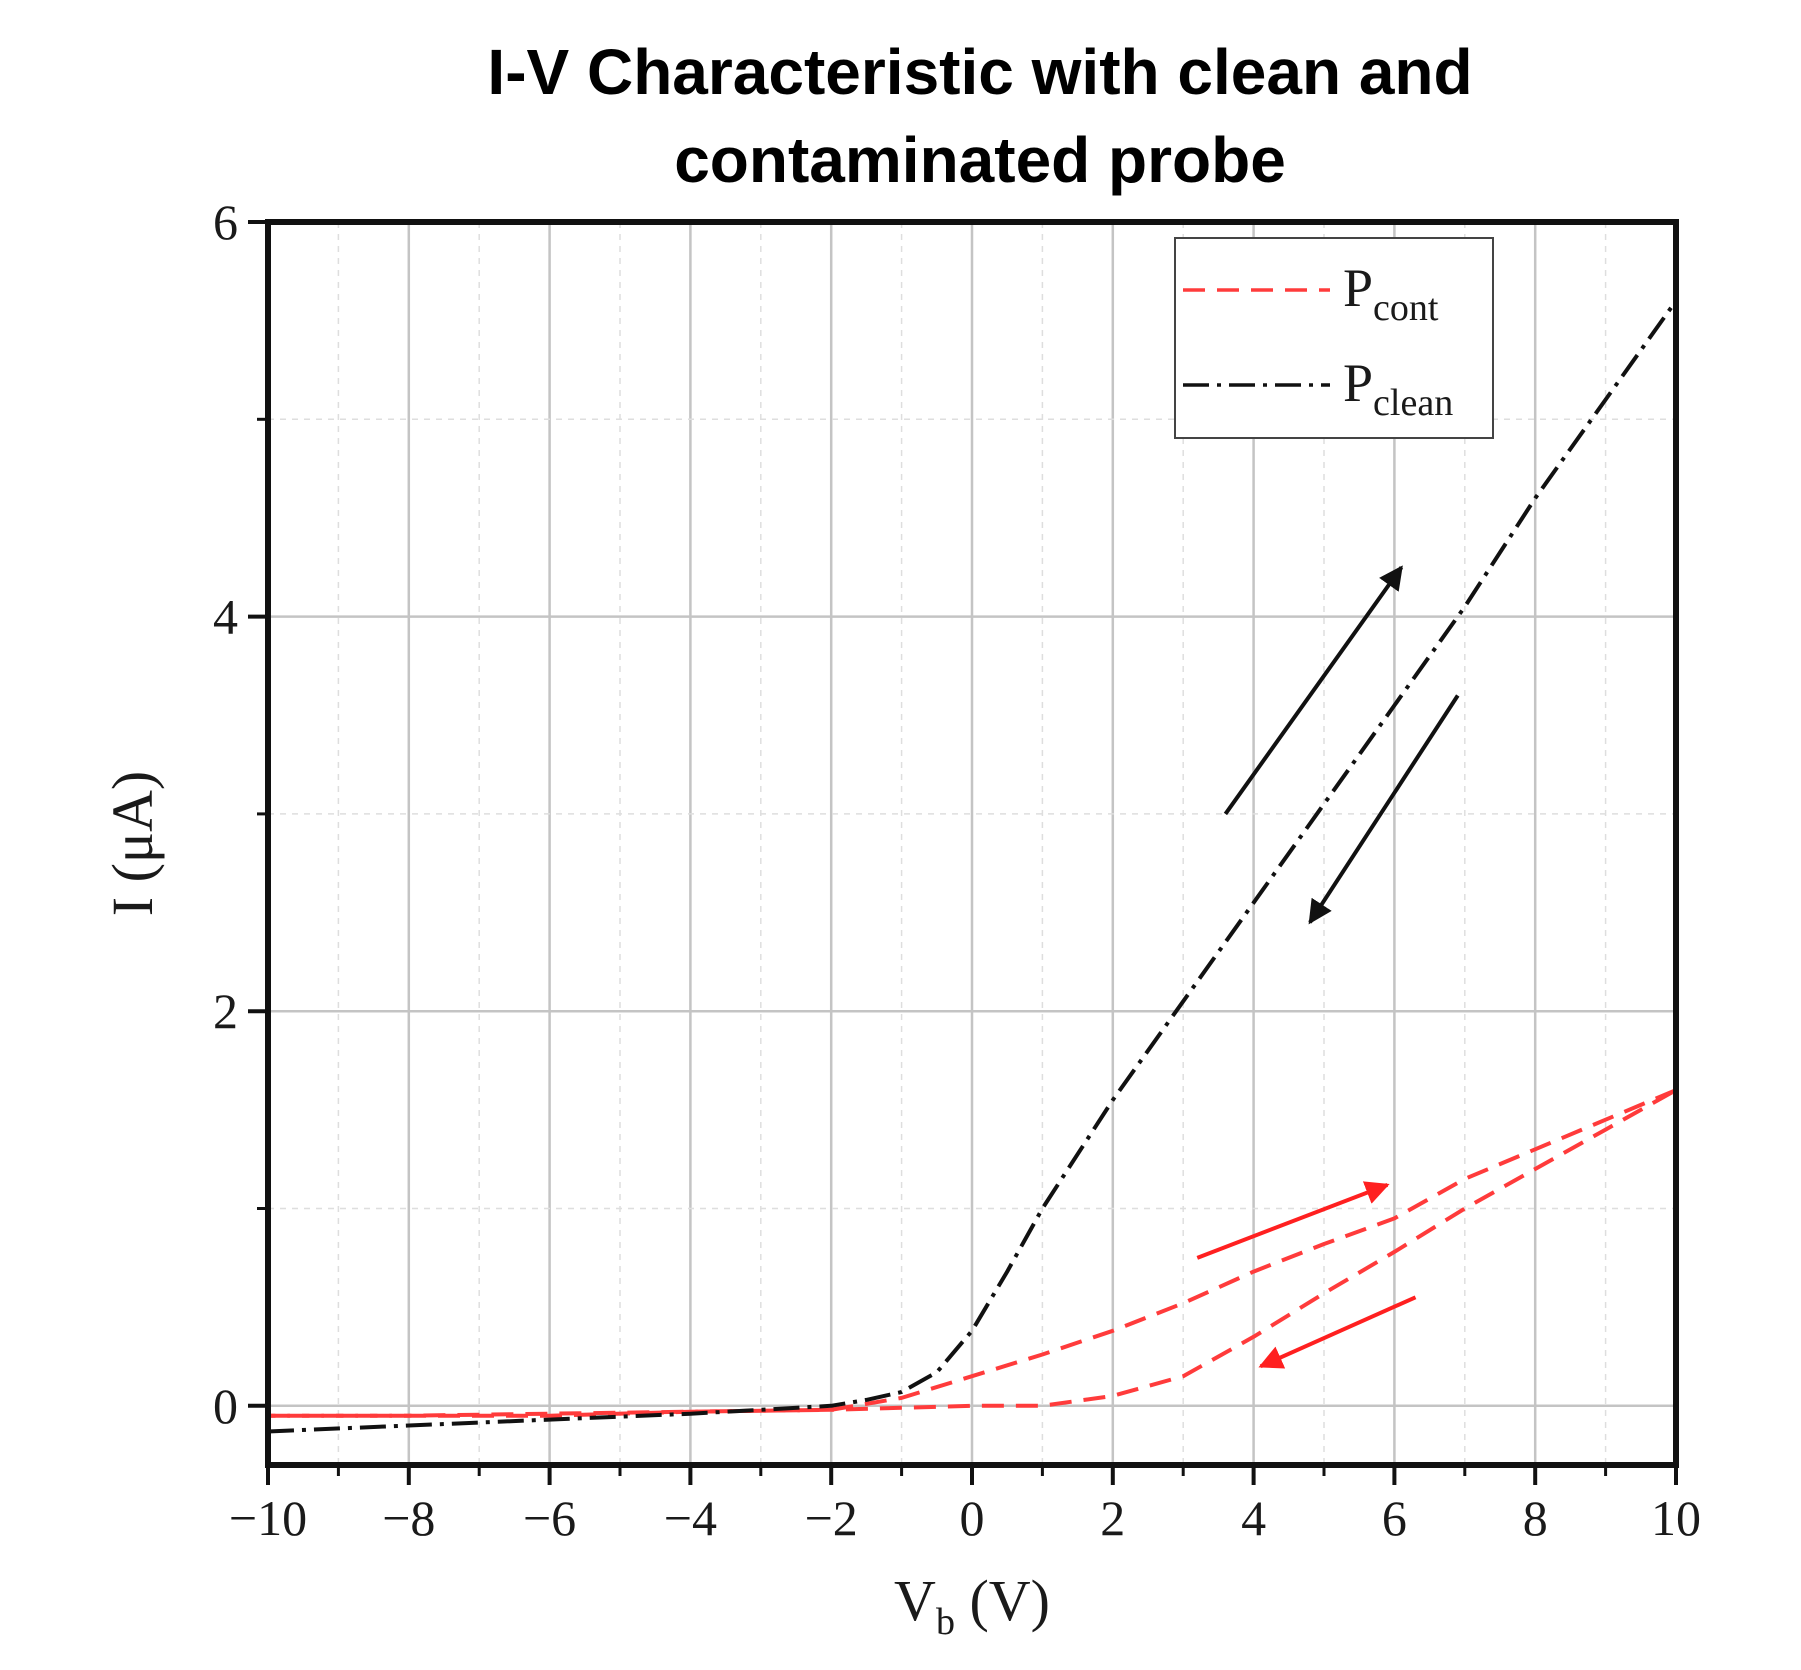 This screenshot has height=1670, width=1801. I want to click on legend-entry-cont: Pcont, so click(1391, 293).